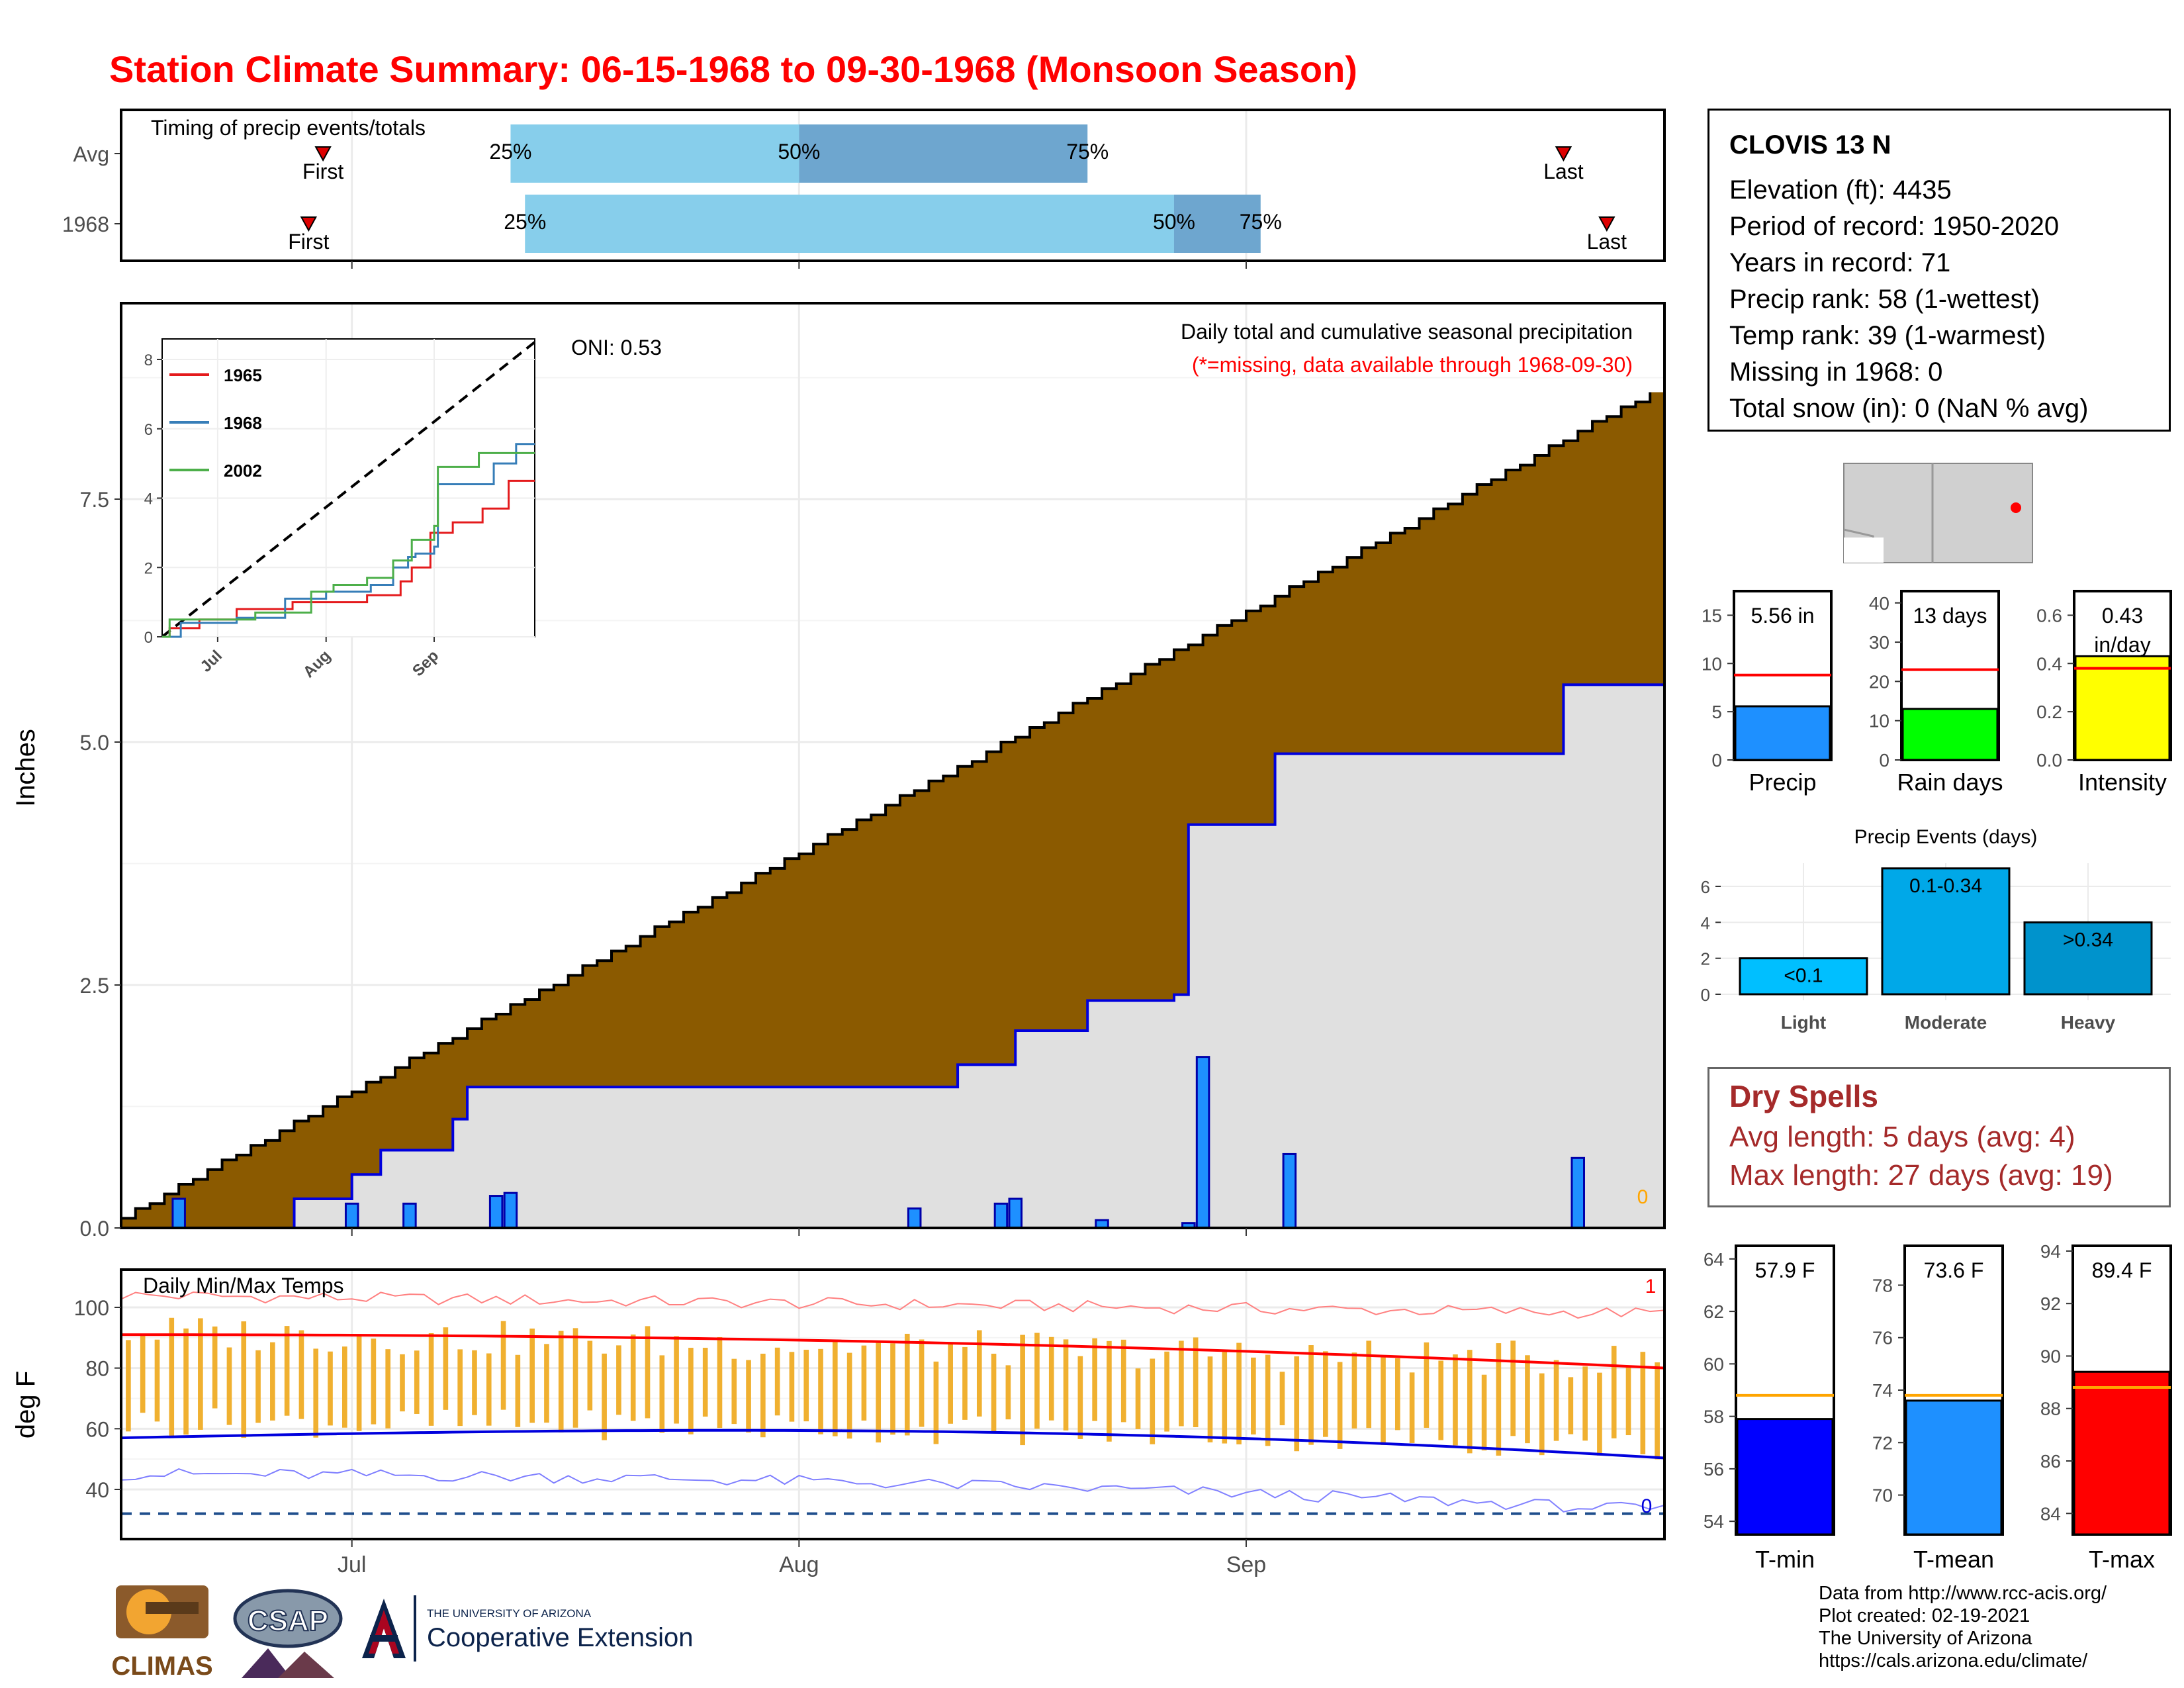 The height and width of the screenshot is (1688, 2184). Describe the element at coordinates (1836, 372) in the screenshot. I see `station-missing: Missing in 1968: 0` at that location.